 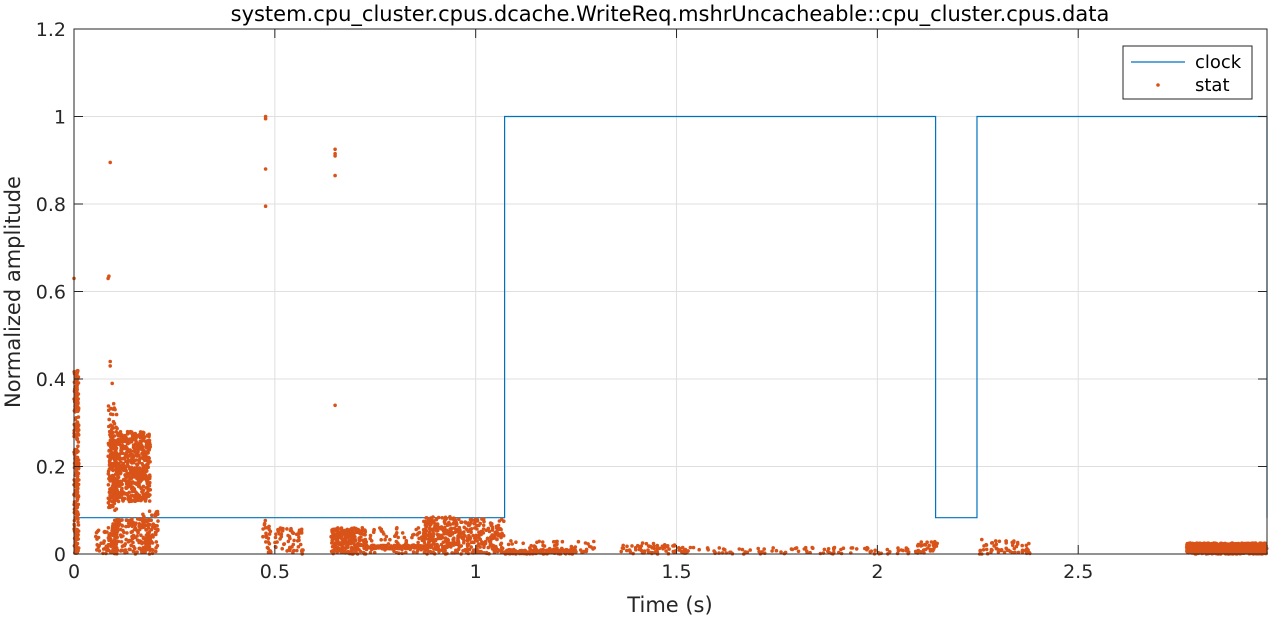 I want to click on legend-box, so click(x=1187, y=72).